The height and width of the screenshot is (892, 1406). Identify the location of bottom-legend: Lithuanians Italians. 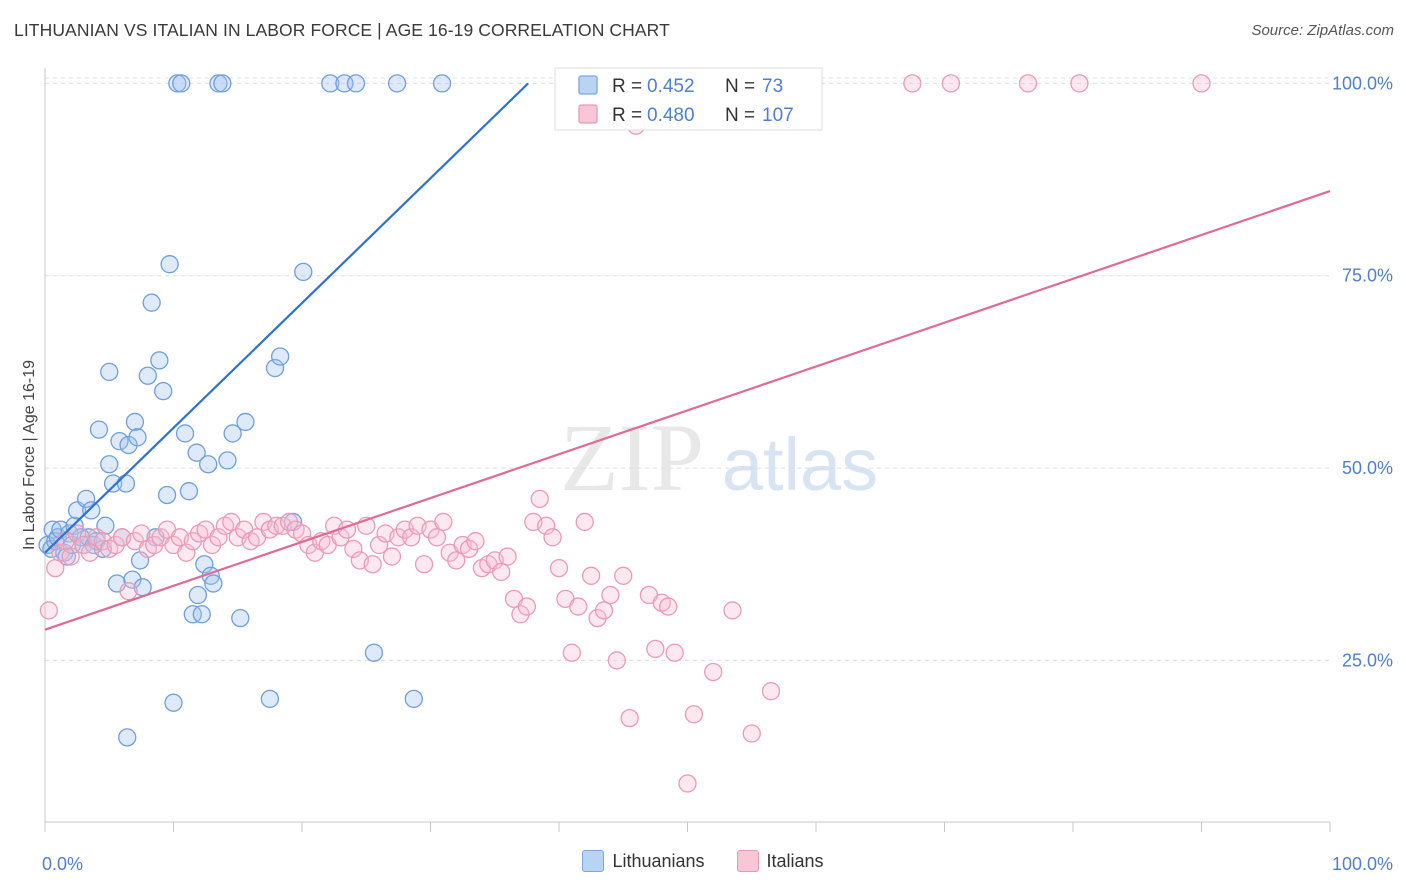
(703, 861).